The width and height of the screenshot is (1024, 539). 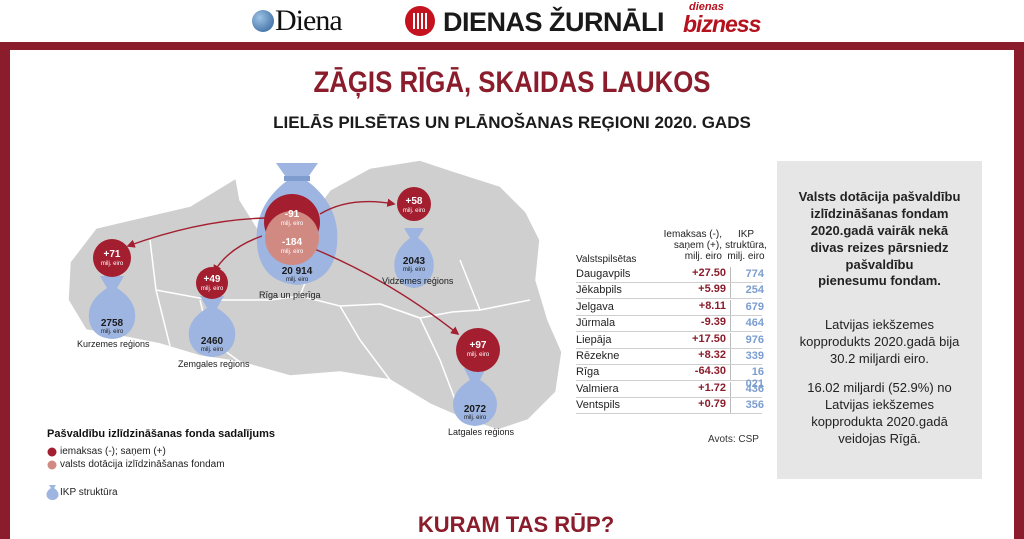 I want to click on kurzeme-gdp-bag, so click(x=112, y=307).